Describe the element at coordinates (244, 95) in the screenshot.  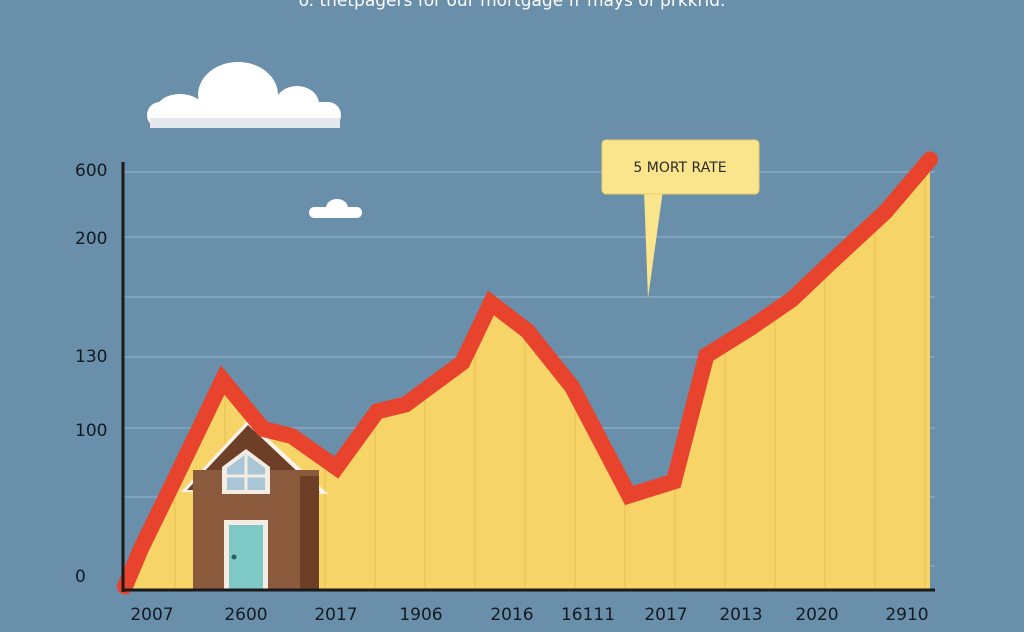
I see `cloud-icon` at that location.